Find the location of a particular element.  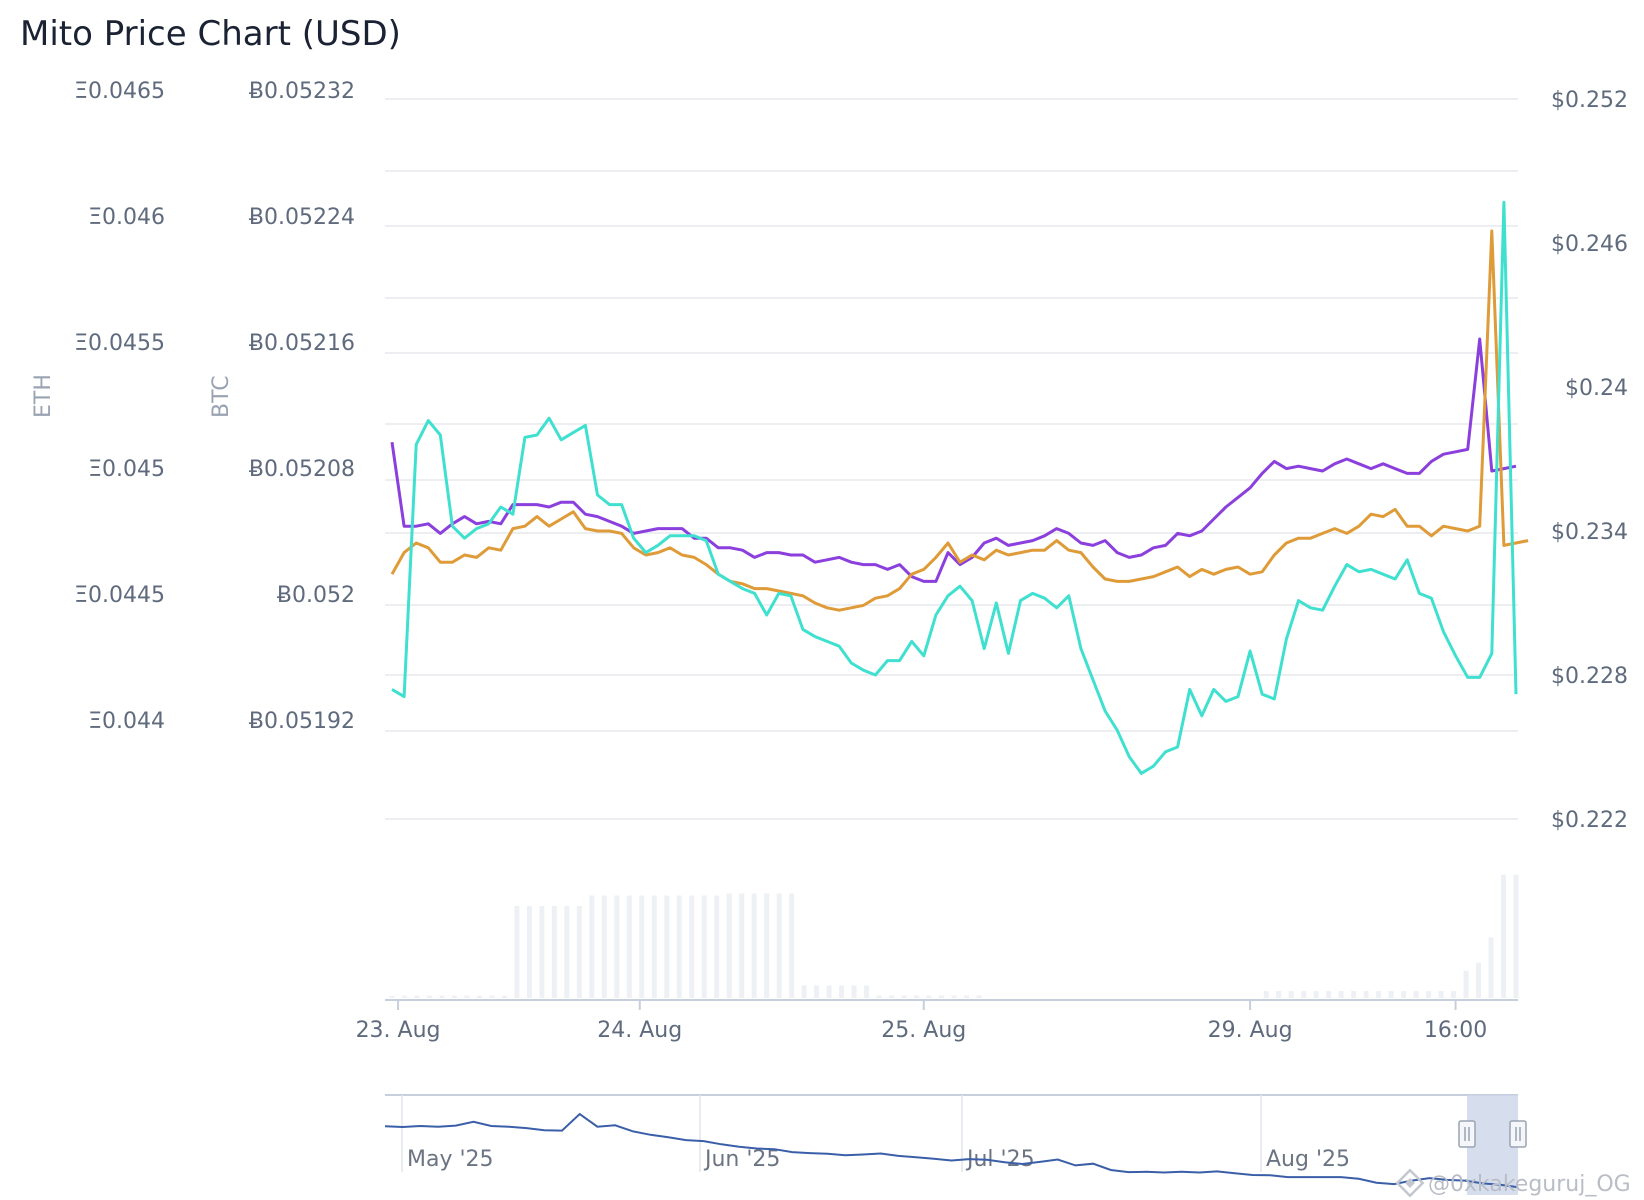

x-tick-label: 25. Aug is located at coordinates (923, 1030).